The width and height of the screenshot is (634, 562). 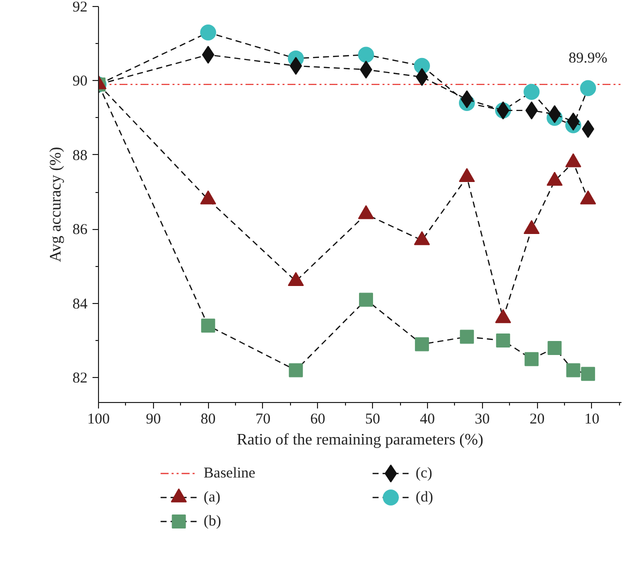 I want to click on legend-label: (b), so click(x=213, y=522).